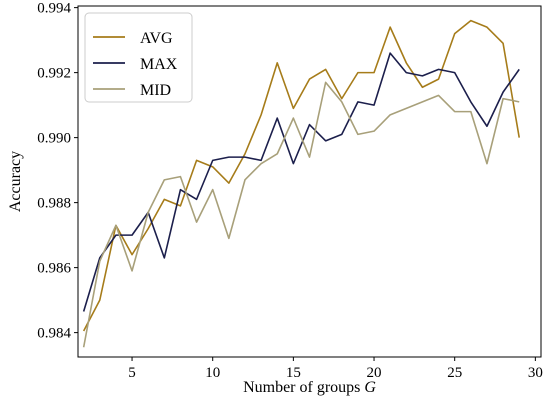 The width and height of the screenshot is (550, 407). Describe the element at coordinates (212, 373) in the screenshot. I see `x-tick-label: 10` at that location.